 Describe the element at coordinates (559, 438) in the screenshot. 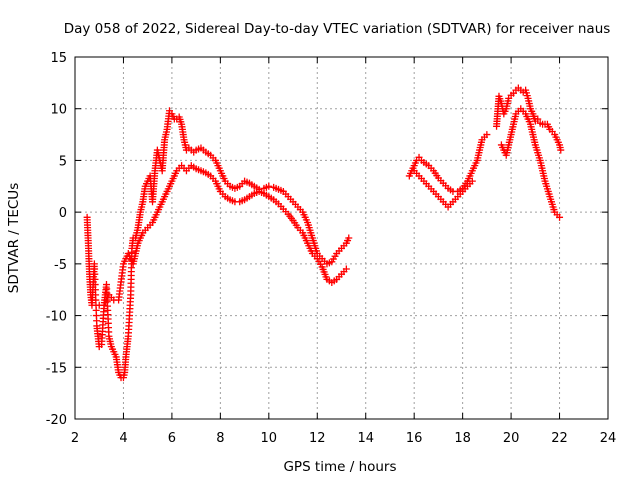

I see `x-tick-label: 22` at that location.